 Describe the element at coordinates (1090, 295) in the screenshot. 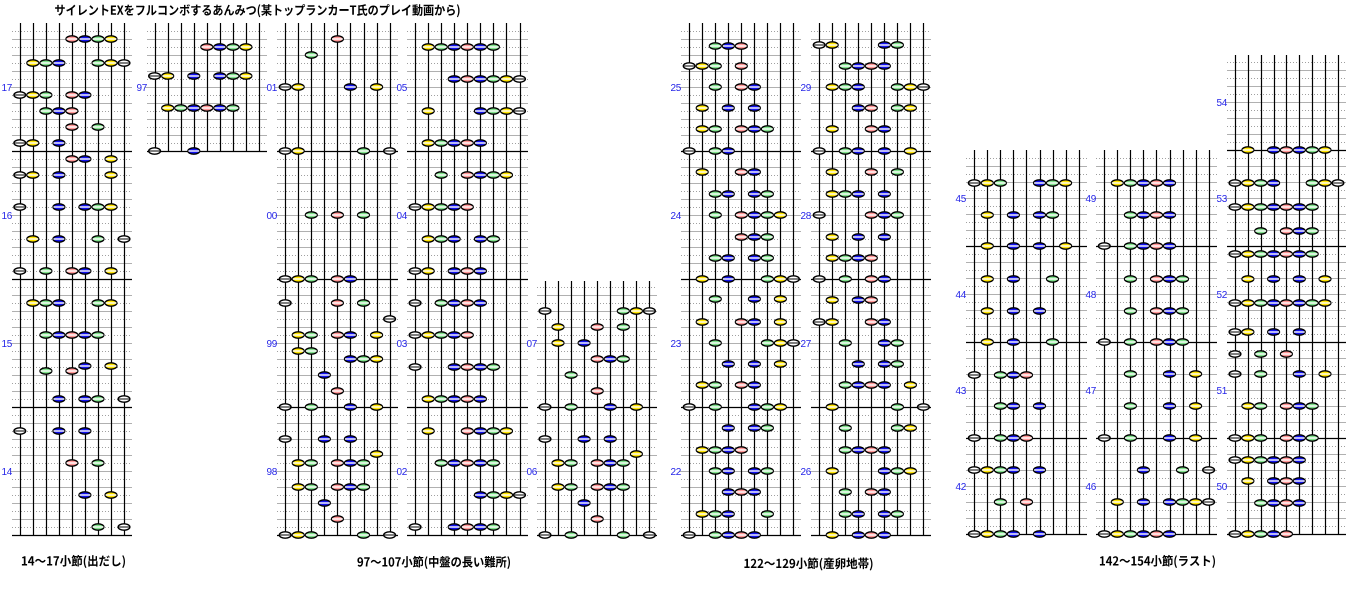

I see `svg-text: 48` at that location.